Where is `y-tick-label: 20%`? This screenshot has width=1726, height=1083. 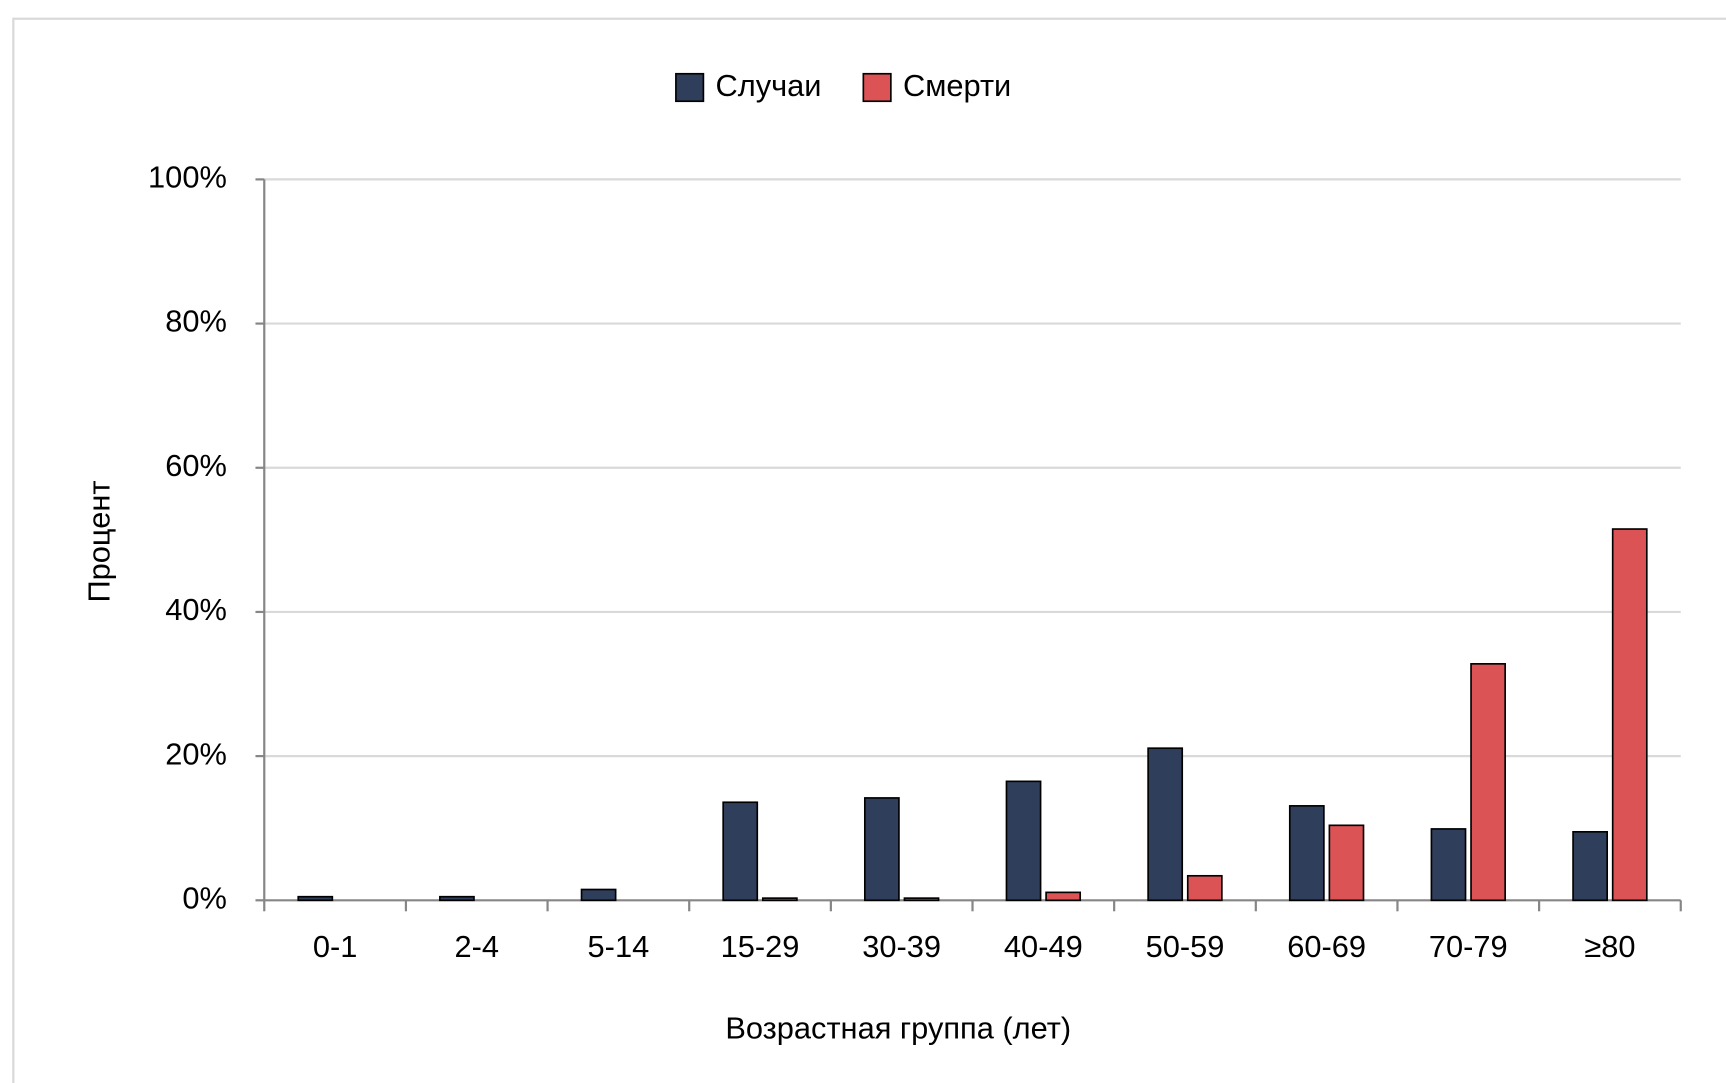
y-tick-label: 20% is located at coordinates (196, 753).